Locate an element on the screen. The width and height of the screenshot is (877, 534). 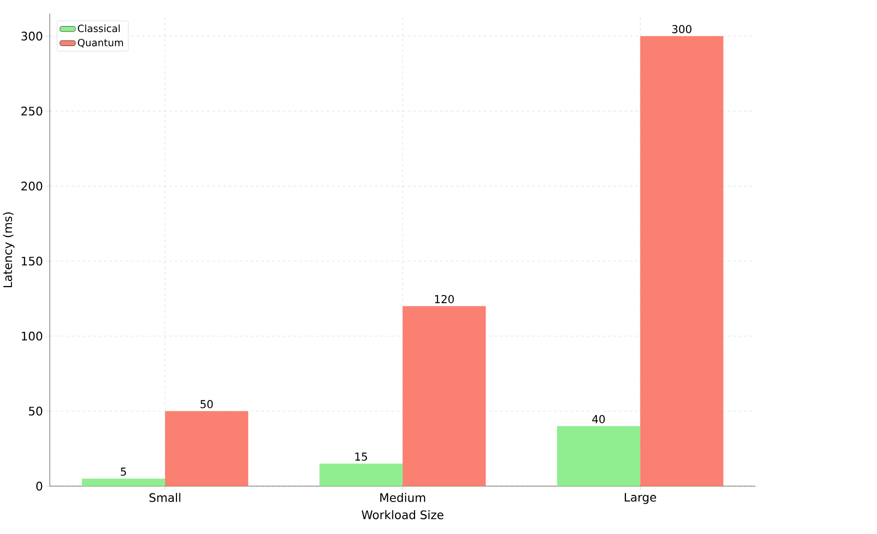
data-label: 50 is located at coordinates (206, 404).